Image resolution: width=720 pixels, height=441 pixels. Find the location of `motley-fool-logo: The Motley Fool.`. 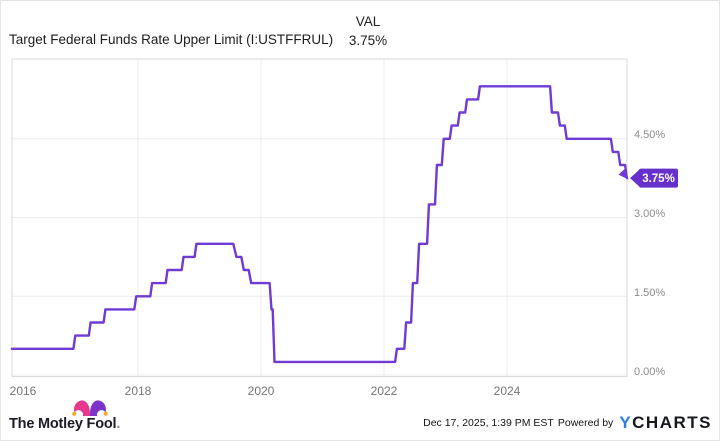

motley-fool-logo: The Motley Fool. is located at coordinates (69, 416).